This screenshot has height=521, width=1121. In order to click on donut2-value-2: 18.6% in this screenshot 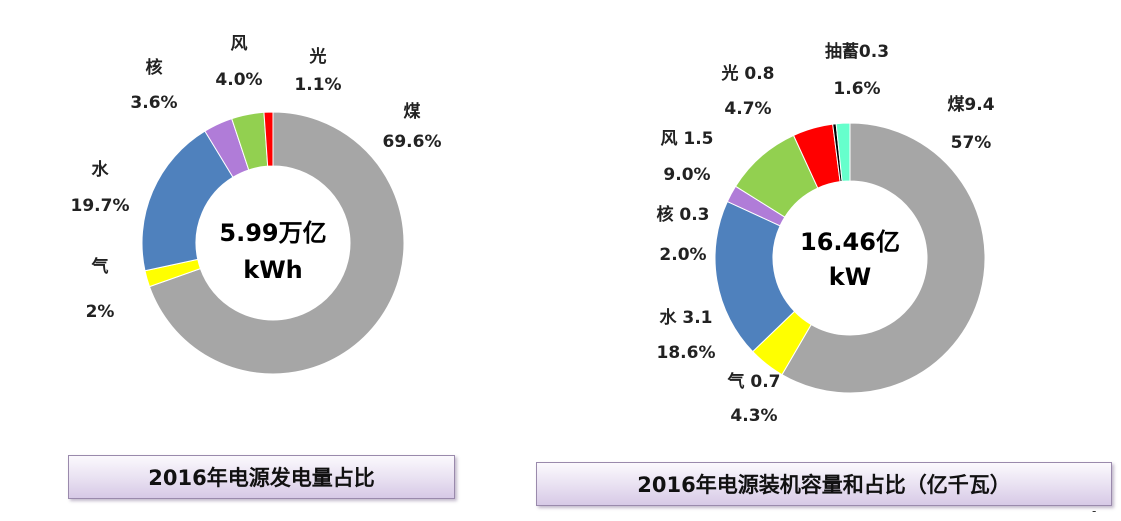, I will do `click(686, 353)`.